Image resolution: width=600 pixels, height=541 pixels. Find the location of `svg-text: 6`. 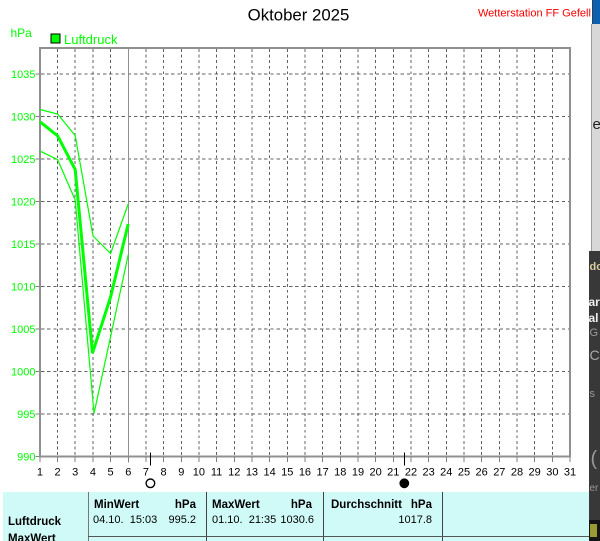

svg-text: 6 is located at coordinates (128, 473).